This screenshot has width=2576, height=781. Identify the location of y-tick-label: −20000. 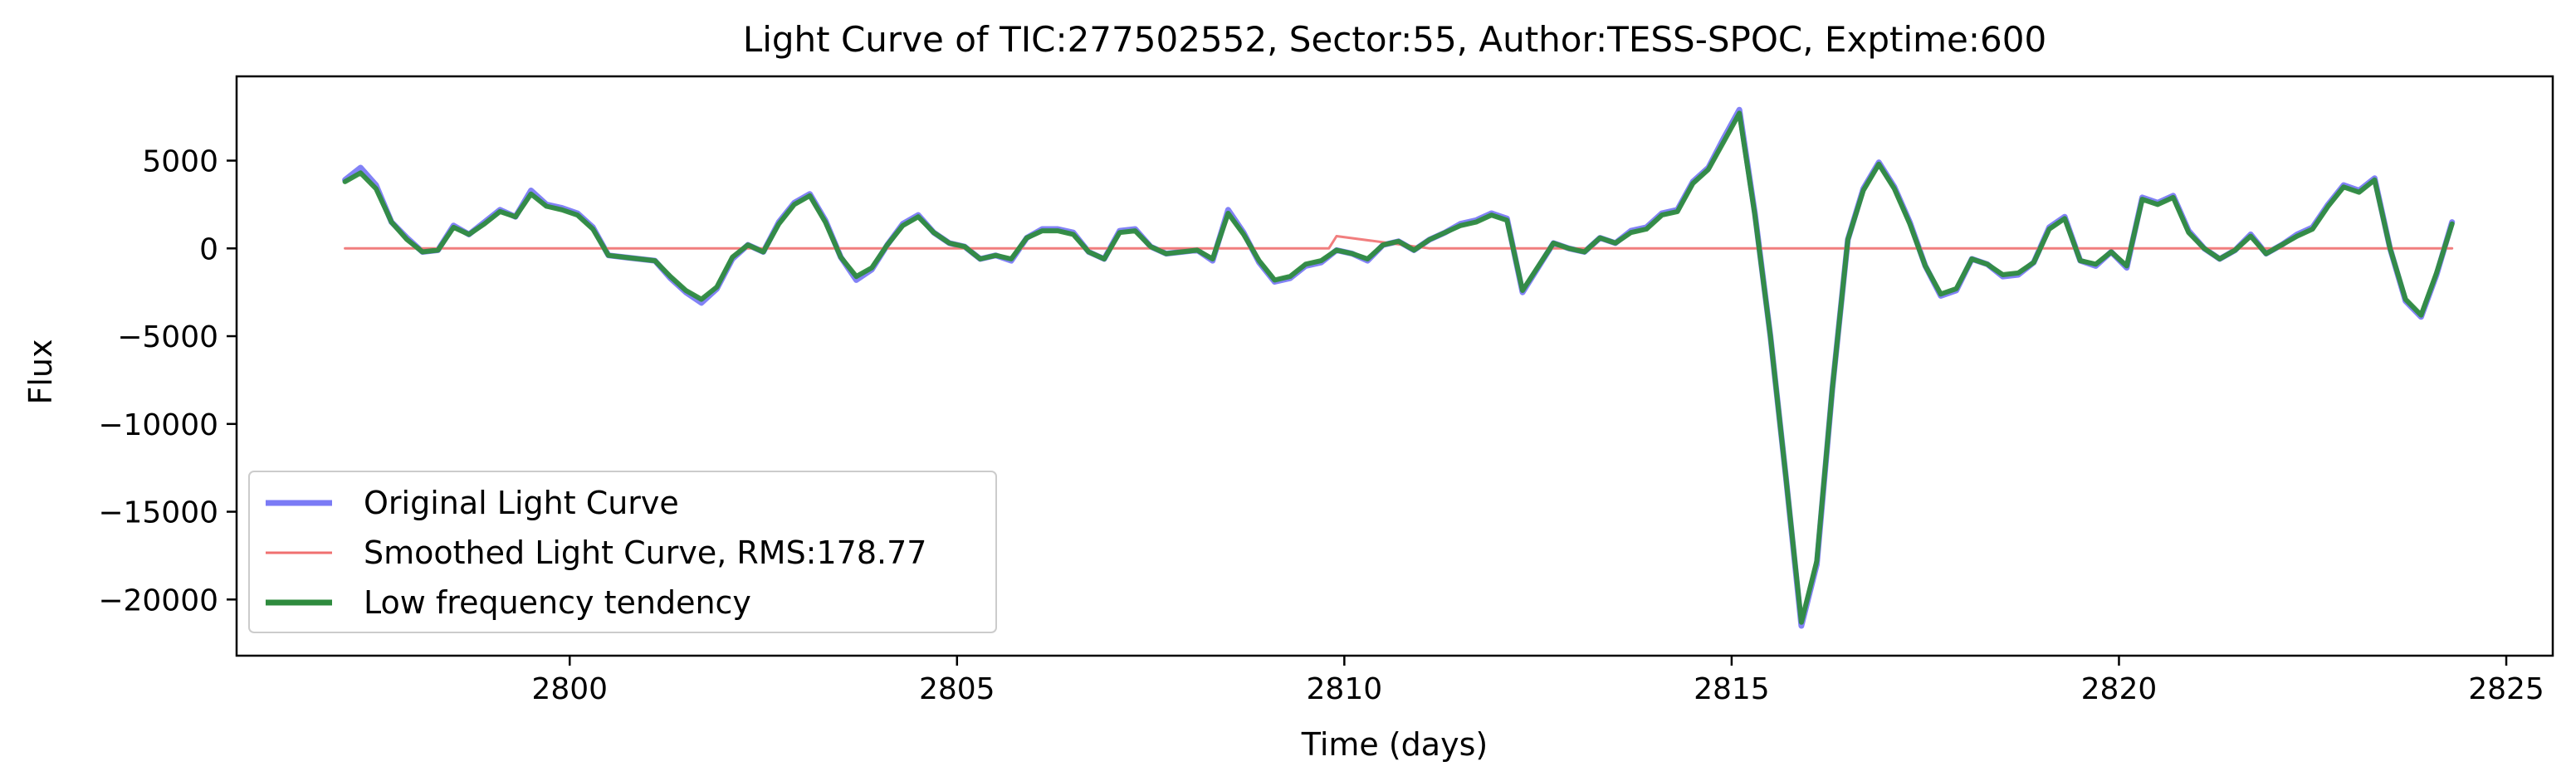
(158, 600).